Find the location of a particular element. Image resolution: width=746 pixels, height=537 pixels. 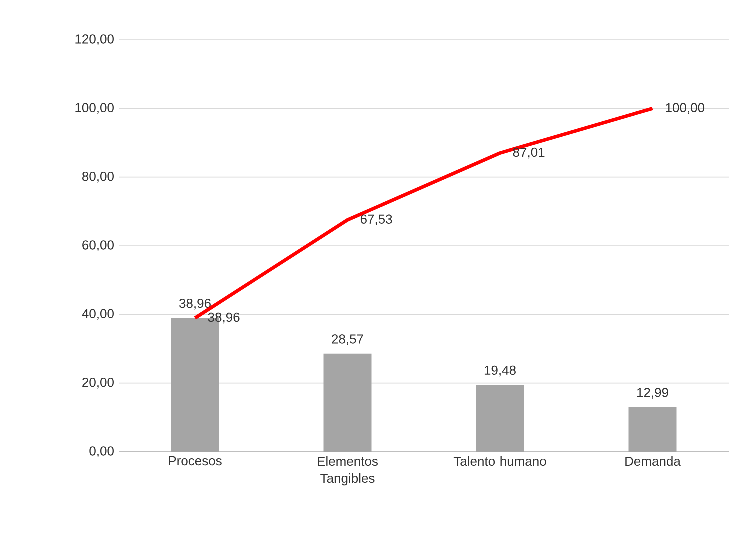

data-label: 100,00 is located at coordinates (685, 108).